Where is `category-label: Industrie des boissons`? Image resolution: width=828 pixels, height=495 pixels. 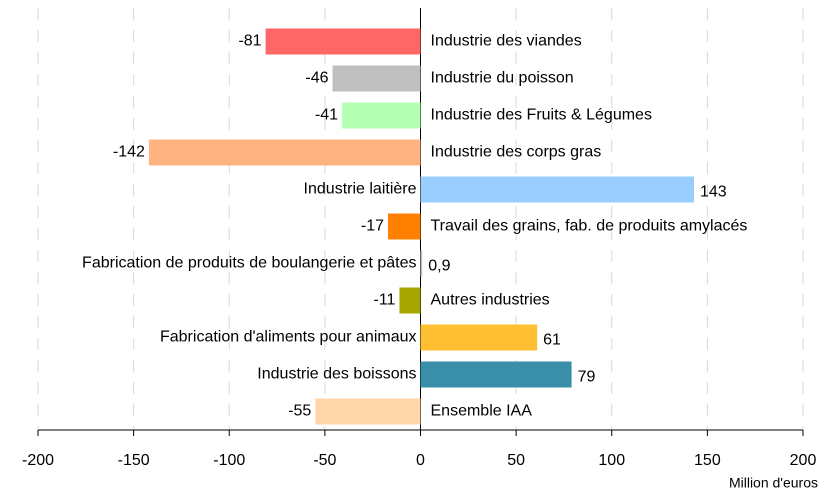 category-label: Industrie des boissons is located at coordinates (336, 374).